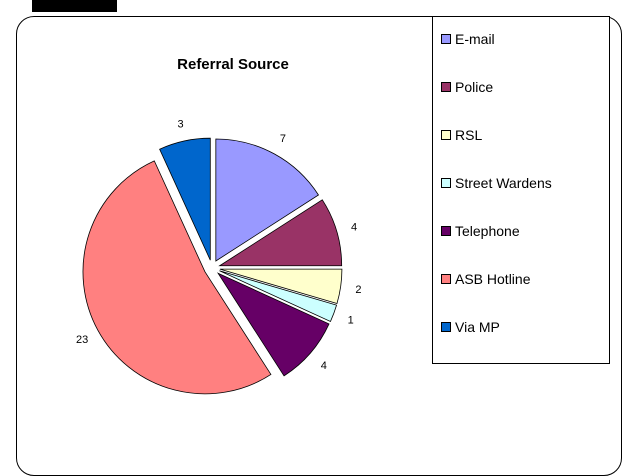 The width and height of the screenshot is (632, 476). What do you see at coordinates (180, 124) in the screenshot?
I see `data-label-via-mp: 3` at bounding box center [180, 124].